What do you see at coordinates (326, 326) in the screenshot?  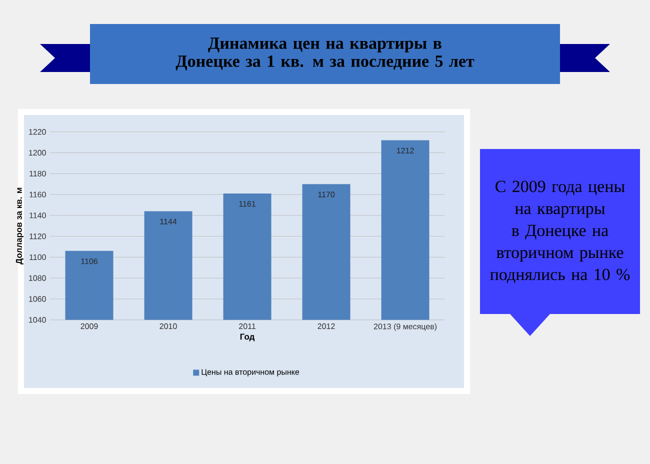 I see `x-tick-label: 2012` at bounding box center [326, 326].